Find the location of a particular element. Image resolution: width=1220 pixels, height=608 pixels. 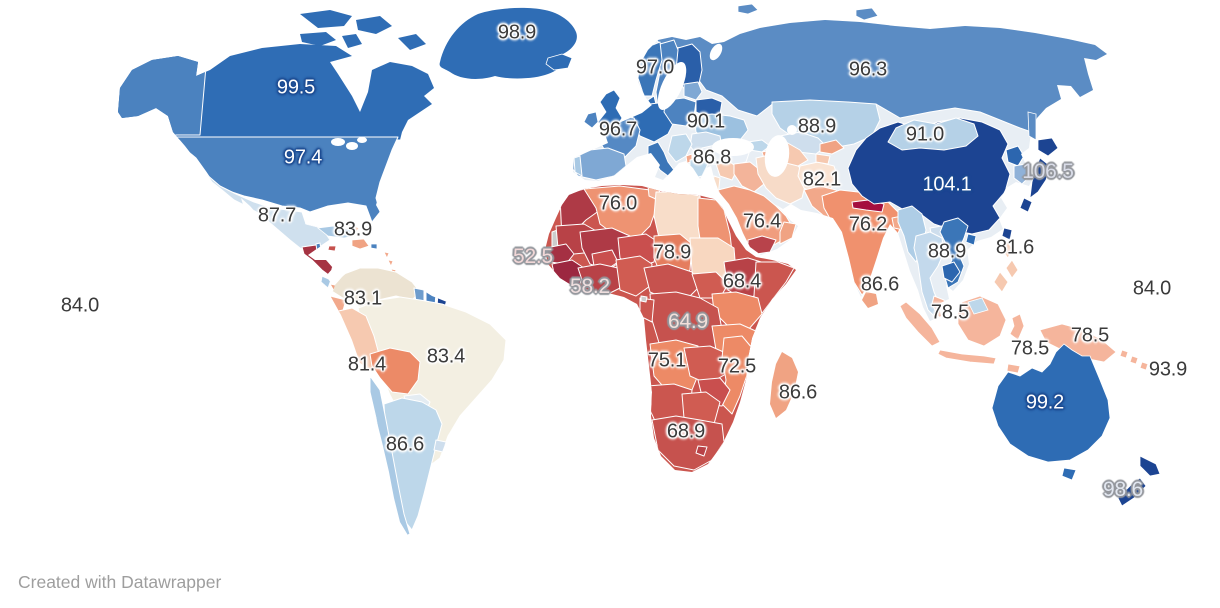

country-greenland is located at coordinates (508, 43).